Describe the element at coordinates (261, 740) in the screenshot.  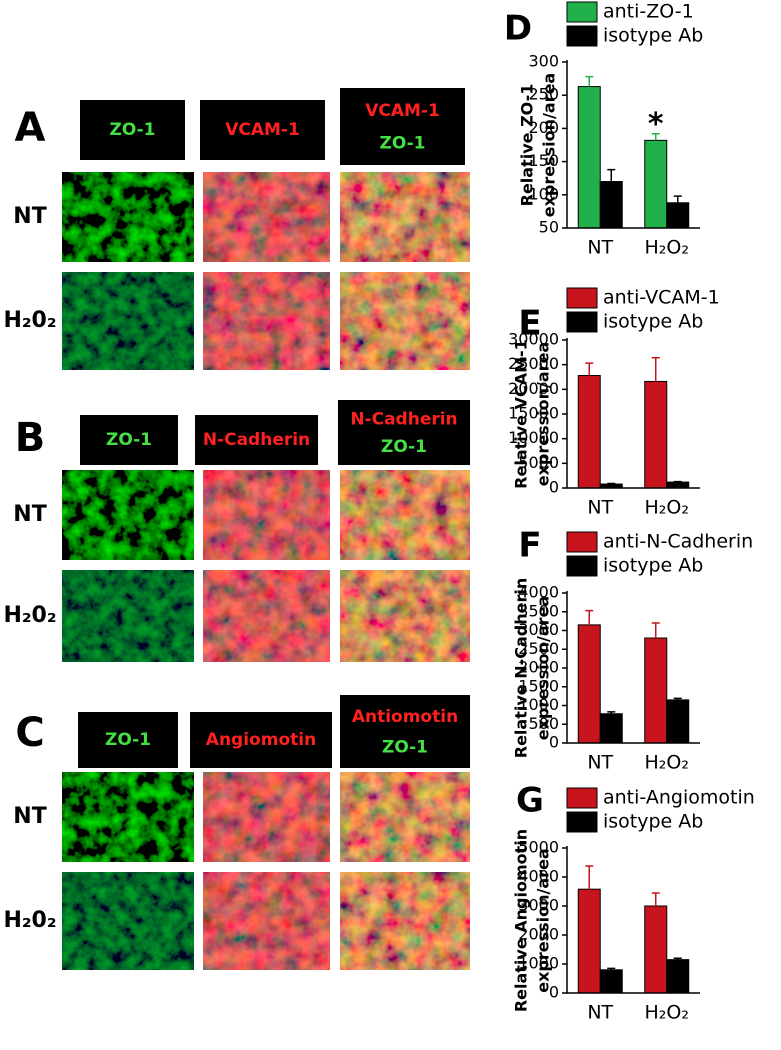
I see `header-label: Angiomotin` at that location.